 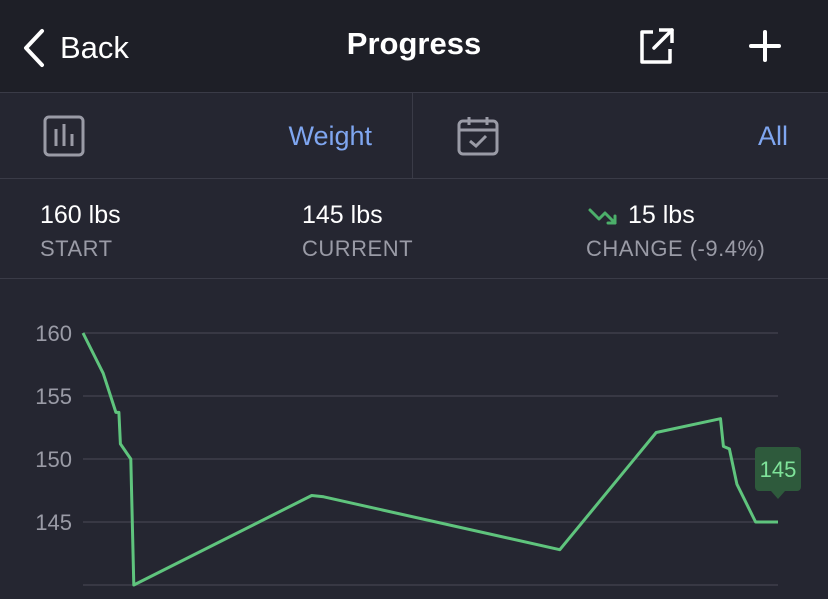 I want to click on bar-chart-icon, so click(x=64, y=136).